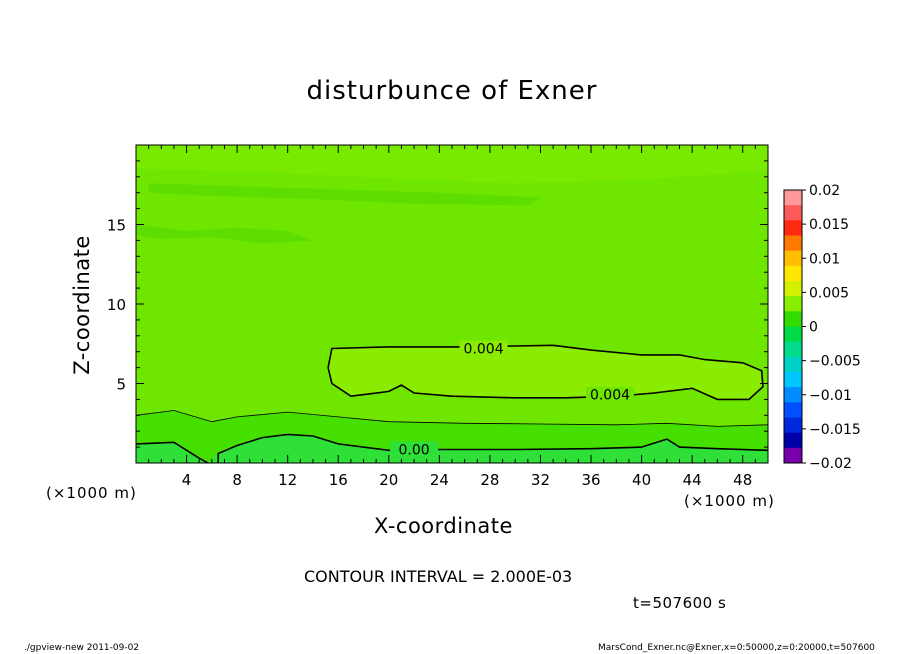  I want to click on colorbar-tick-label: 0, so click(813, 328).